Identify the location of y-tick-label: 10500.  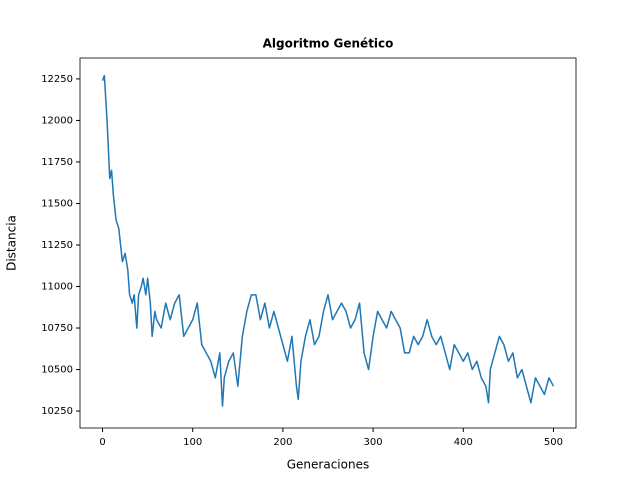
(57, 370).